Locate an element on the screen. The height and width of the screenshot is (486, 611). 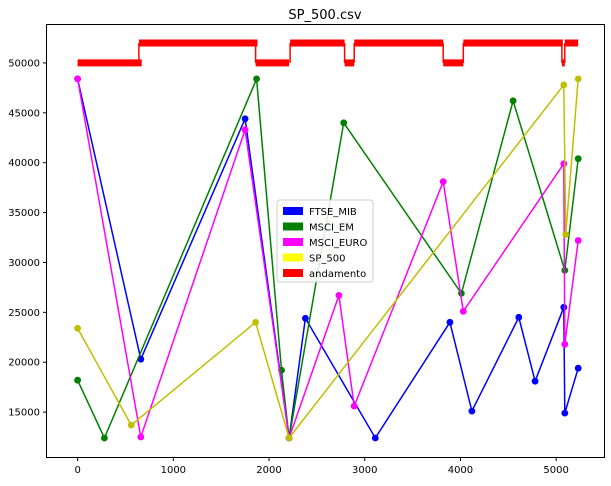
legend-swatch-andamento is located at coordinates (293, 273).